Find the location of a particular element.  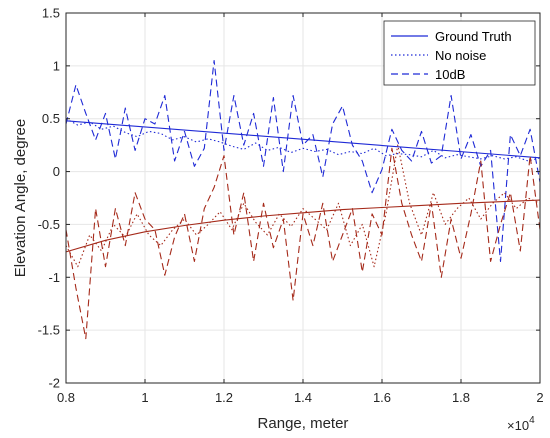

y-tick-label: 1.5 is located at coordinates (51, 13).